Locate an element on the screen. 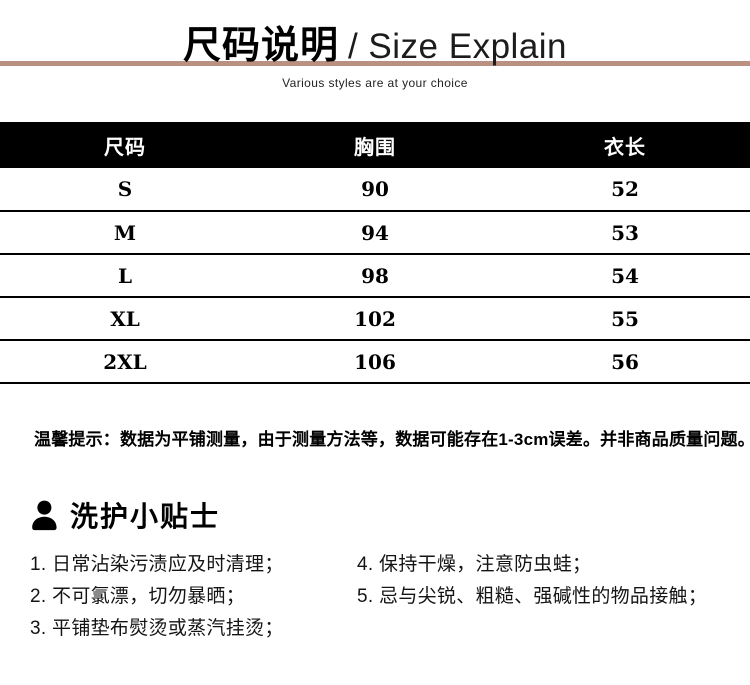  cell-bust: 90 is located at coordinates (375, 190).